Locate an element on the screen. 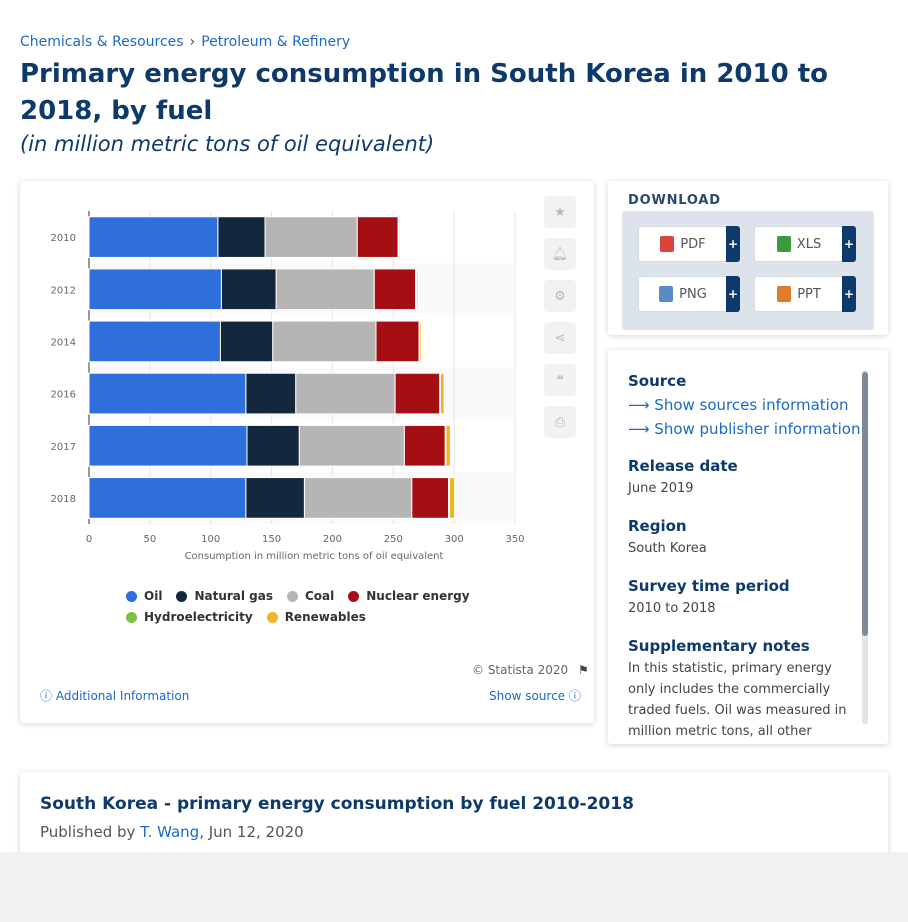 The height and width of the screenshot is (922, 908). favorite-button: ★ is located at coordinates (560, 212).